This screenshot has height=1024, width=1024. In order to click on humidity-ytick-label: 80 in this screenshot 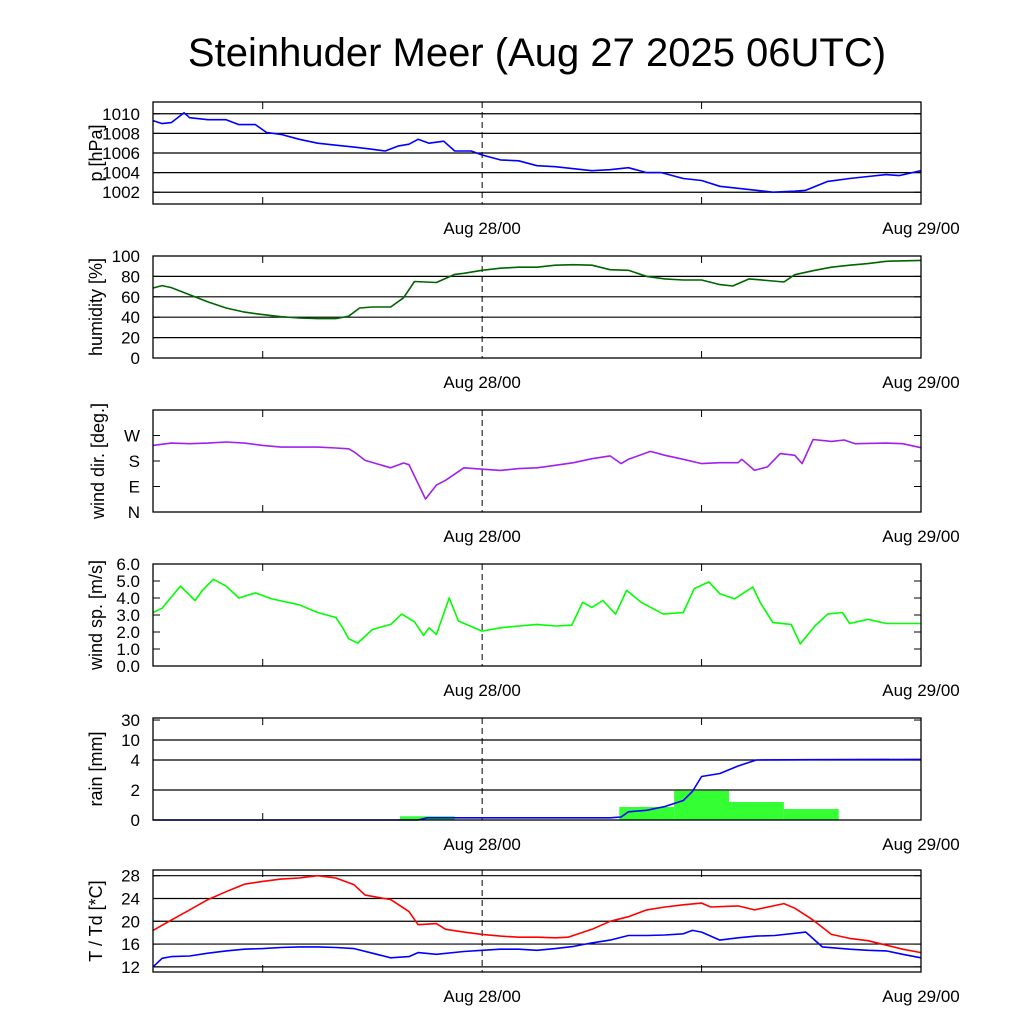, I will do `click(130, 276)`.